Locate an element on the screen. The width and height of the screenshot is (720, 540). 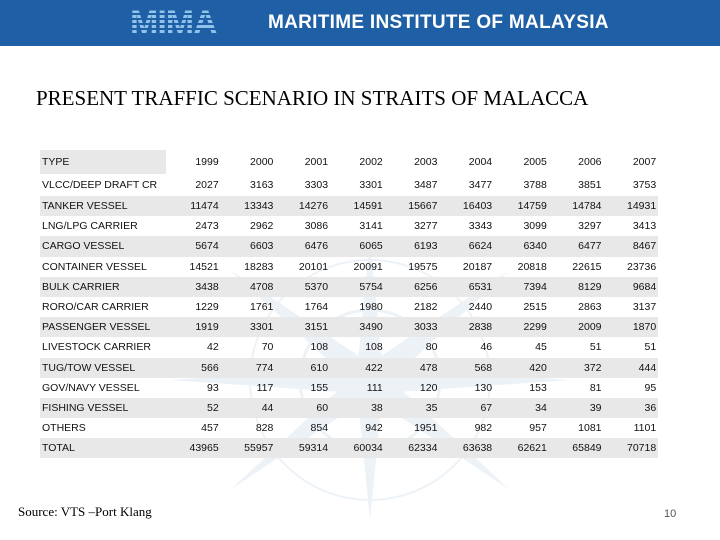
table-cell: 42 is located at coordinates (213, 347).